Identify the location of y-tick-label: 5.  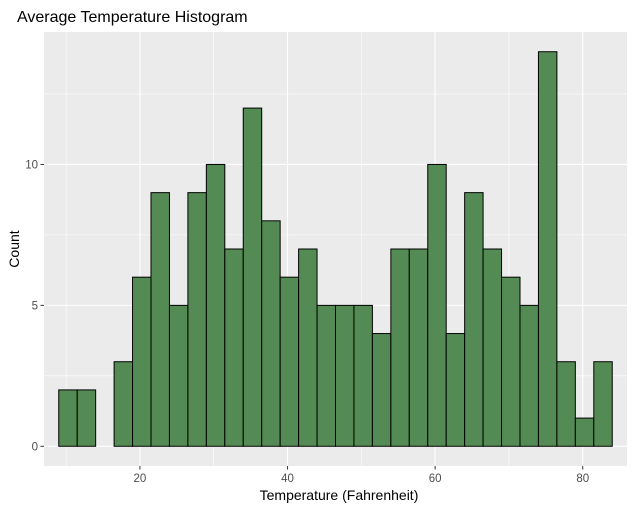
(35, 306).